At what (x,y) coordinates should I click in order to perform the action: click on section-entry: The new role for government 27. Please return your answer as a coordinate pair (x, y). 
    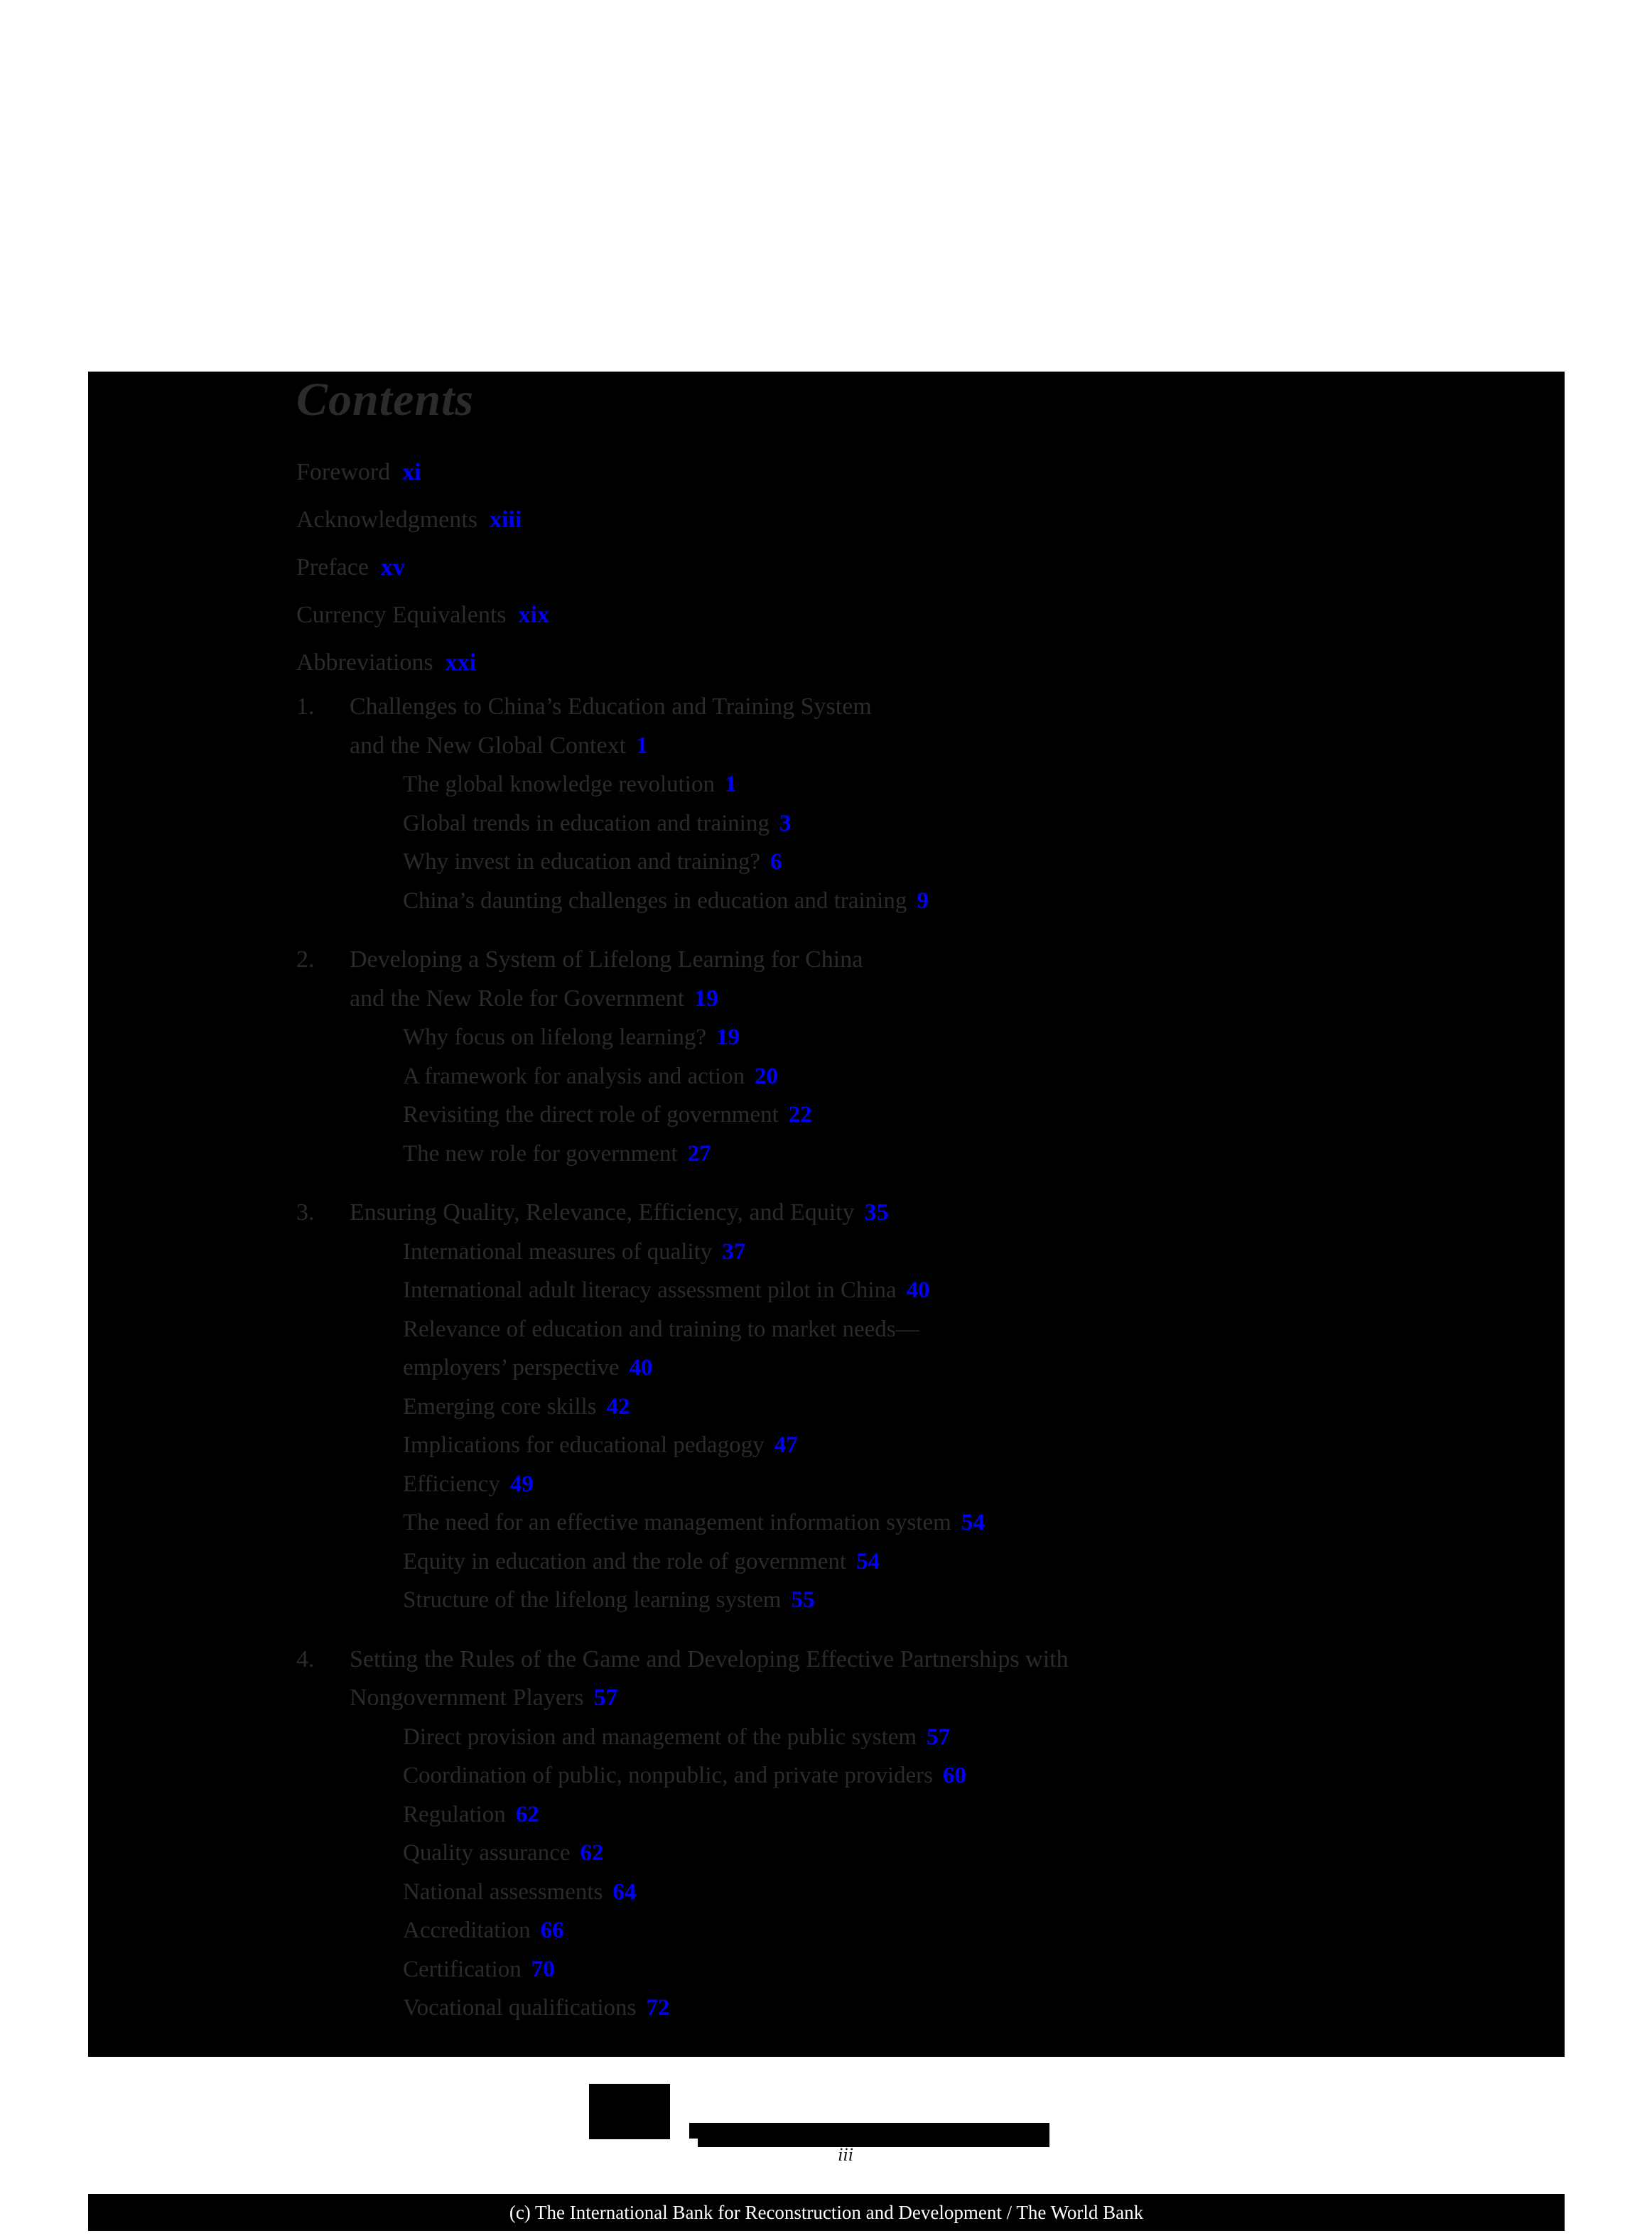
    Looking at the image, I should click on (975, 1154).